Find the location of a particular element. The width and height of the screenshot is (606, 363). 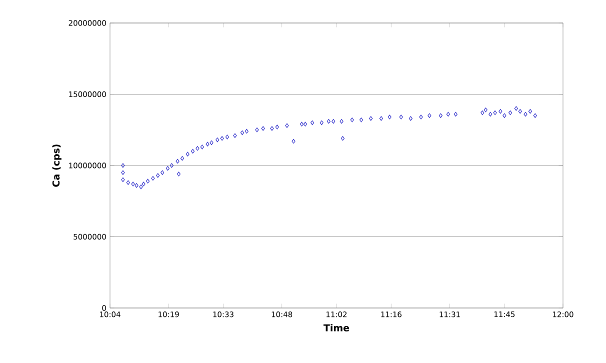

y-axis-title: Ca (cps) is located at coordinates (57, 165).